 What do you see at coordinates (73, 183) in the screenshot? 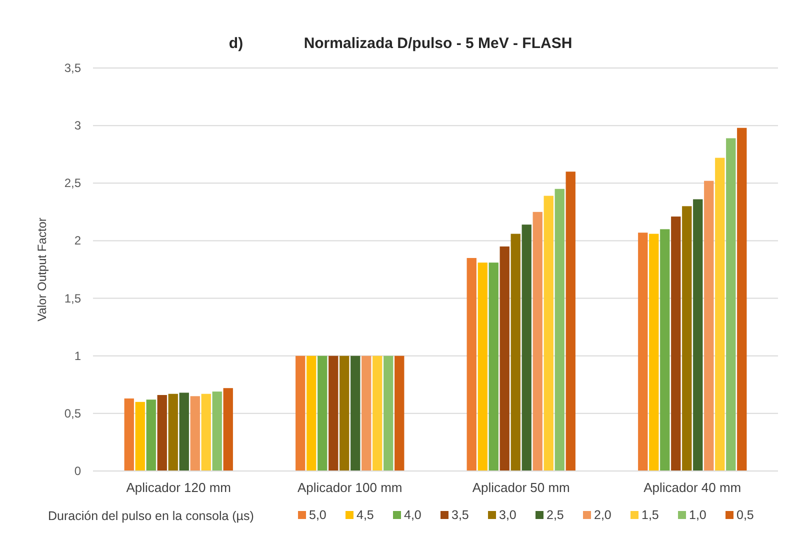
I see `y-tick-label: 2,5` at bounding box center [73, 183].